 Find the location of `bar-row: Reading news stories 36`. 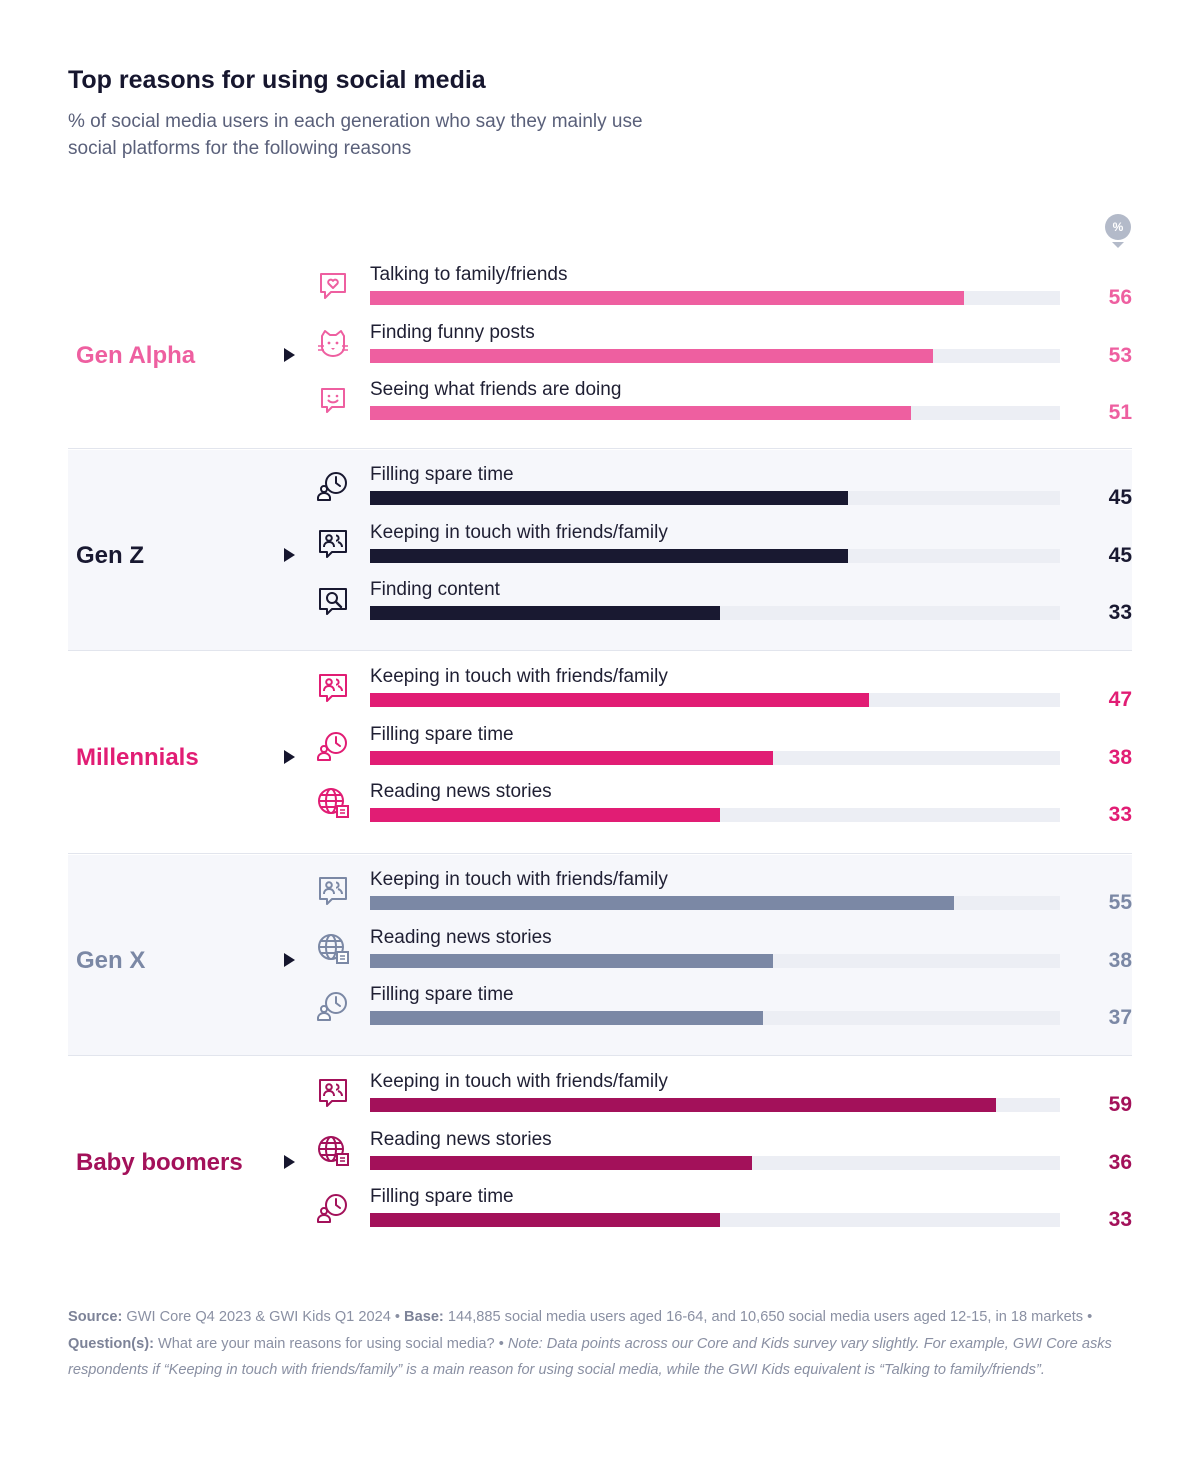

bar-row: Reading news stories 36 is located at coordinates (600, 1160).